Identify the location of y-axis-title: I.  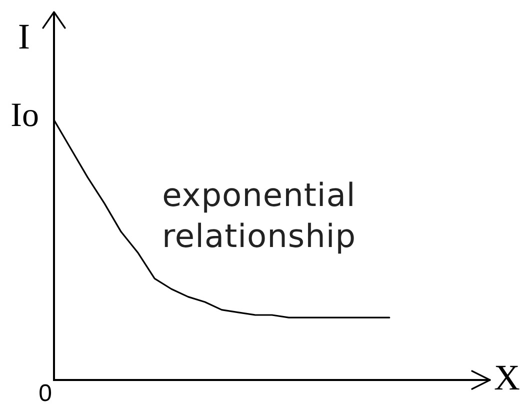
(24, 36).